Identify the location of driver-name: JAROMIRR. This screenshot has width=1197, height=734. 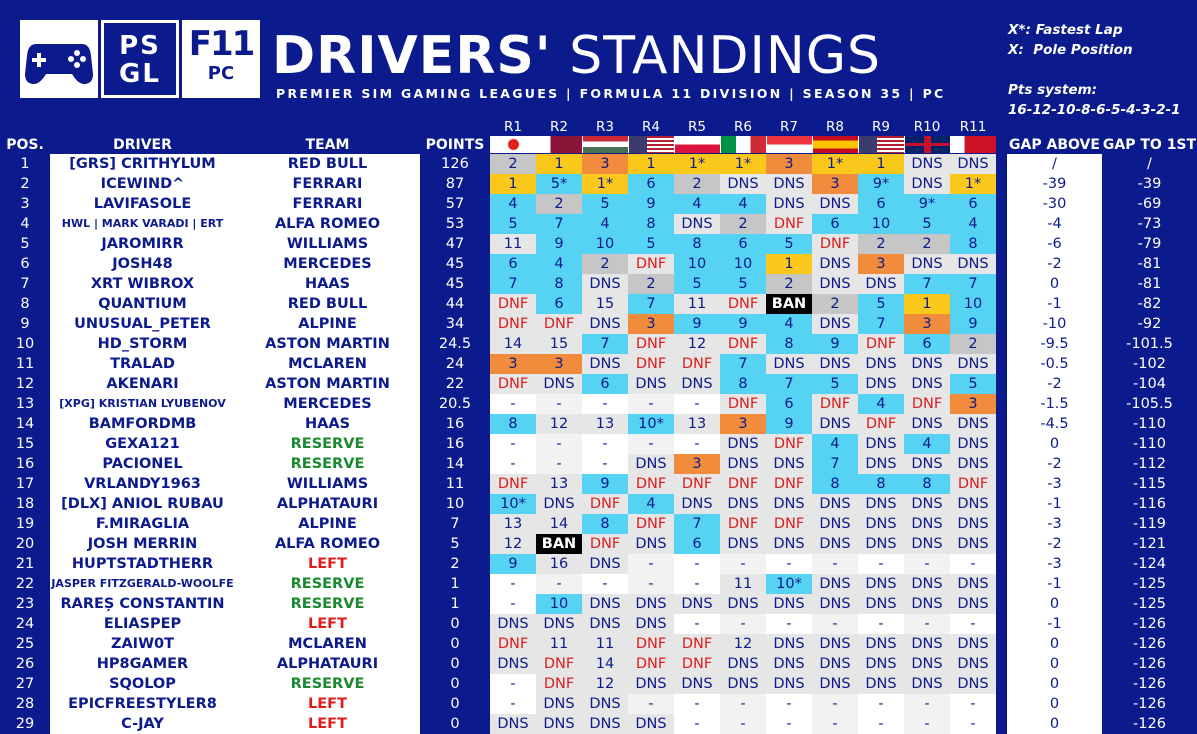
(142, 244).